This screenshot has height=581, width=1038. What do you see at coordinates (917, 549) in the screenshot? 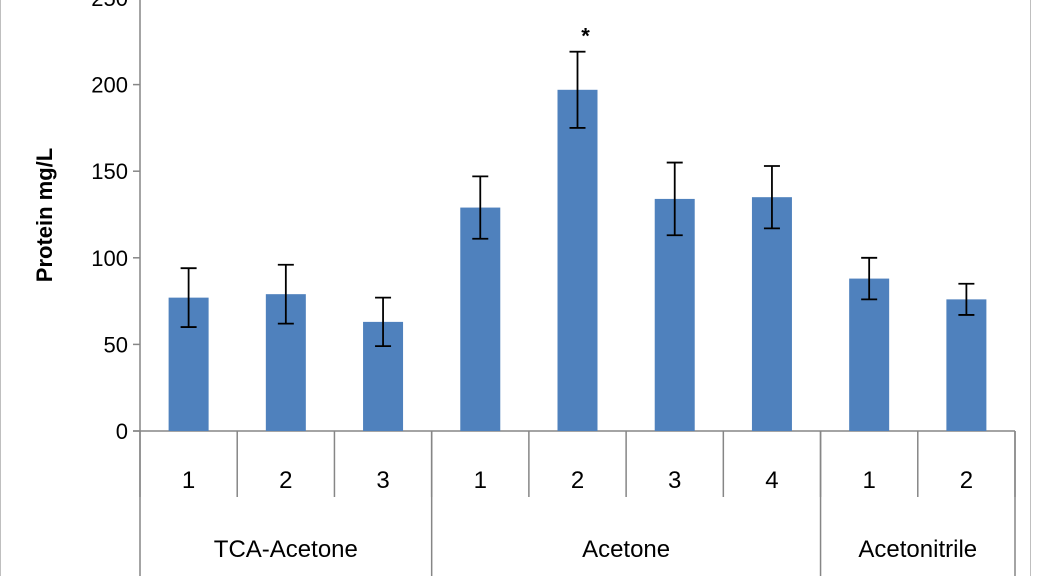
I see `group-label: Acetonitrile` at bounding box center [917, 549].